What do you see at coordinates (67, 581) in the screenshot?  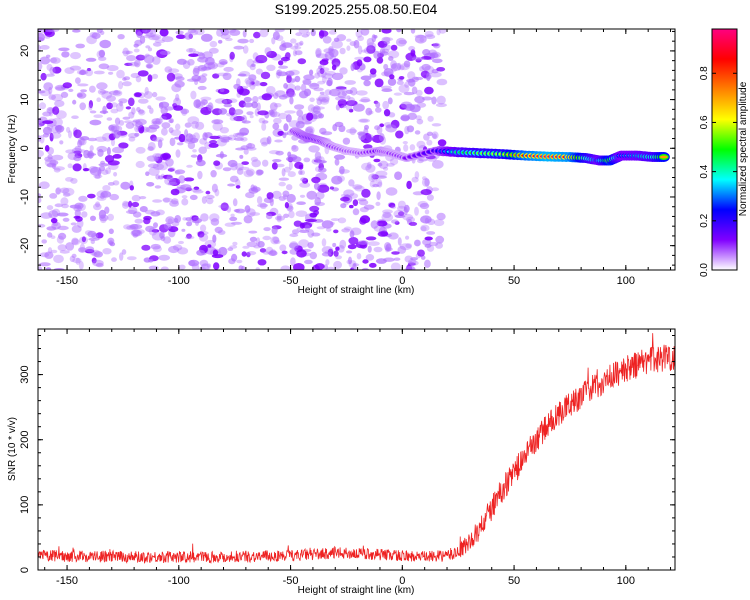 I see `x-tick-label: -150` at bounding box center [67, 581].